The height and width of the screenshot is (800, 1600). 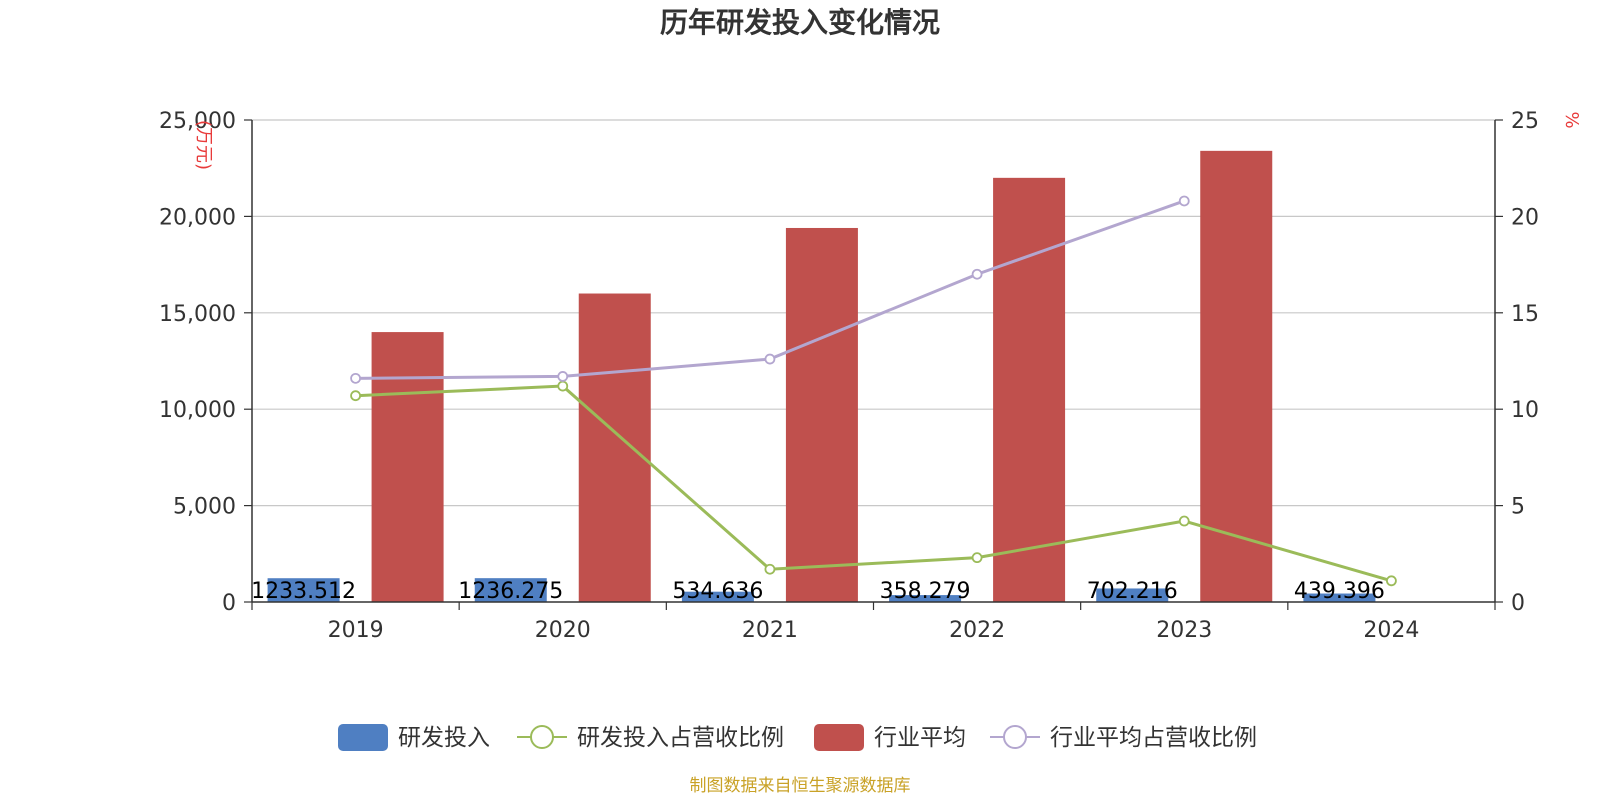 I want to click on right-axis-tick-label: 10, so click(x=1525, y=410).